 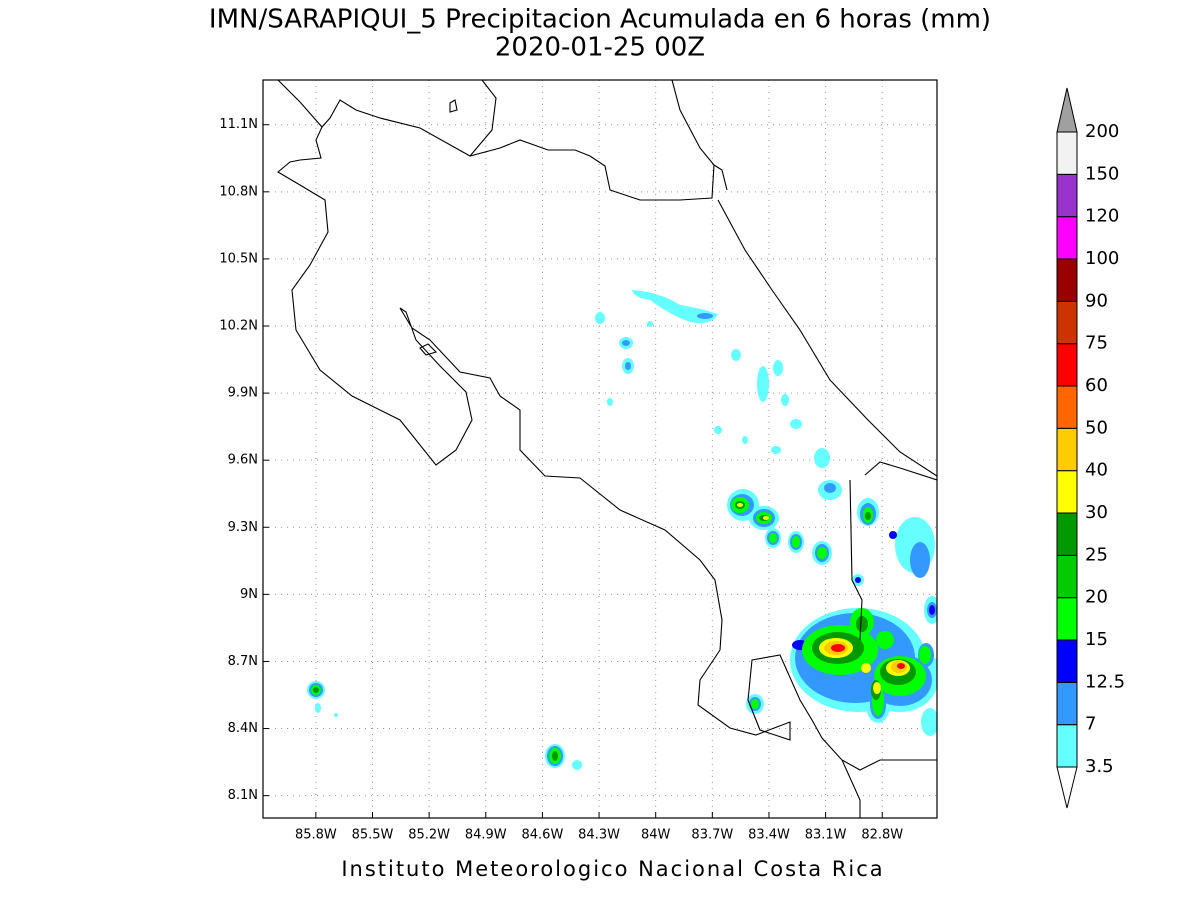 What do you see at coordinates (243, 527) in the screenshot?
I see `y-tick-label: 9.3N` at bounding box center [243, 527].